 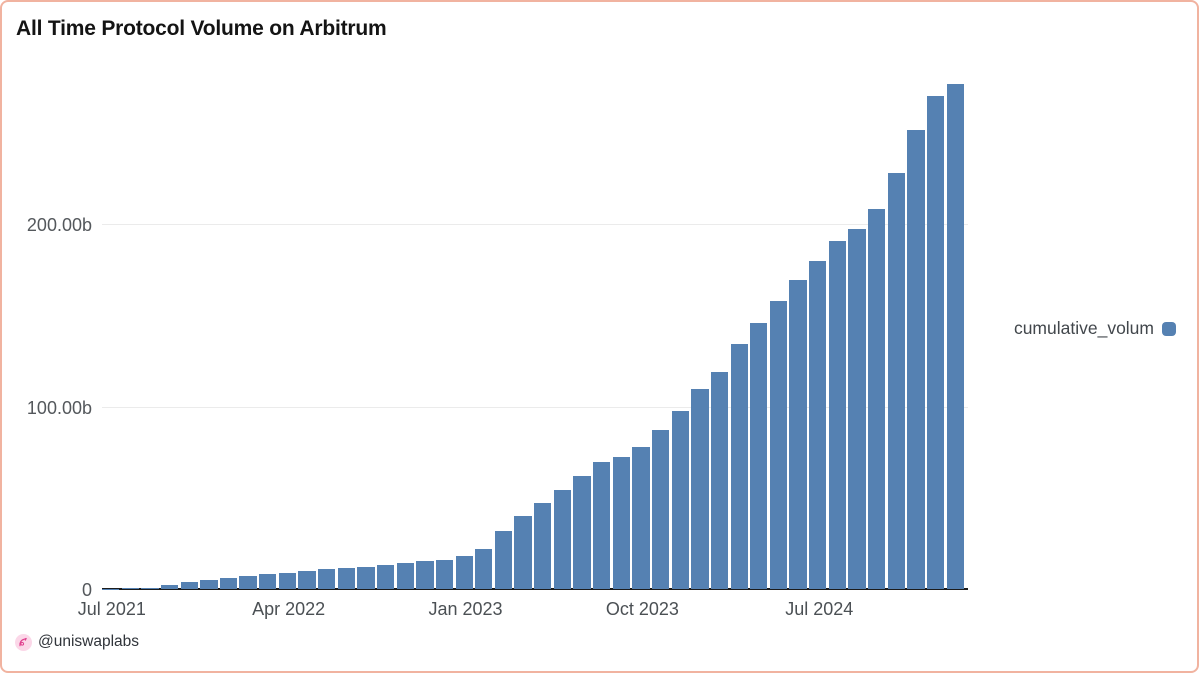 What do you see at coordinates (465, 609) in the screenshot?
I see `x-tick-label: Jan 2023` at bounding box center [465, 609].